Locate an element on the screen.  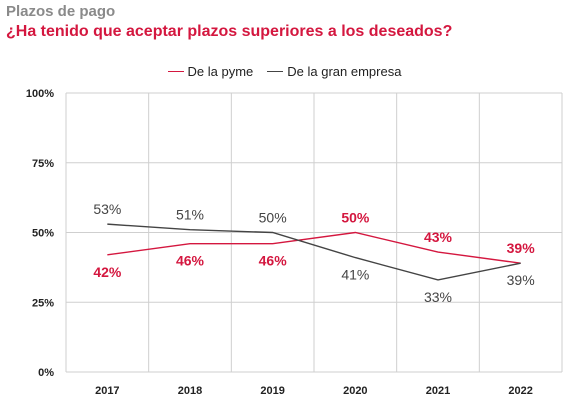
x-tick-label: 2022 is located at coordinates (520, 391).